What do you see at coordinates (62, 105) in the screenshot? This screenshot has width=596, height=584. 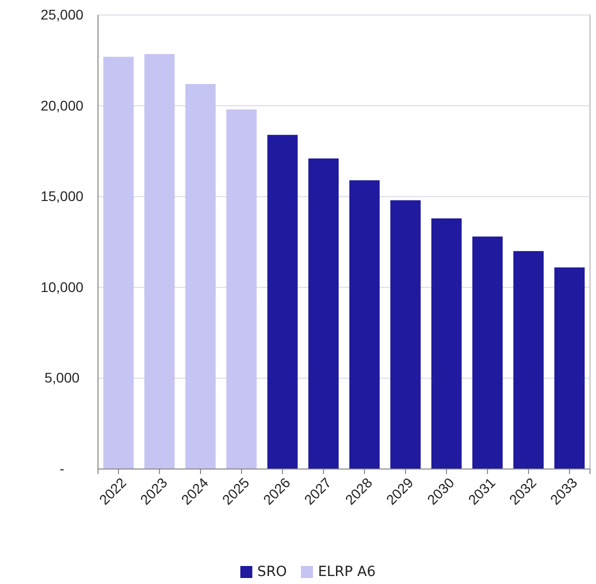 I see `y-tick-label: 20,000` at bounding box center [62, 105].